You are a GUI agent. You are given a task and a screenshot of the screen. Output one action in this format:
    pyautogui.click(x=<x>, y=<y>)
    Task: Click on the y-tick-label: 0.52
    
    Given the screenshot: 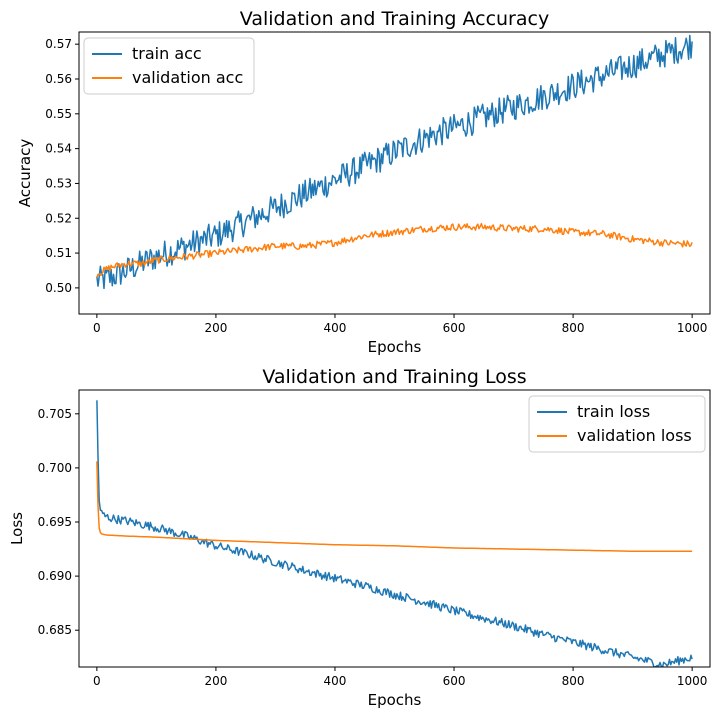 What is the action you would take?
    pyautogui.click(x=58, y=218)
    